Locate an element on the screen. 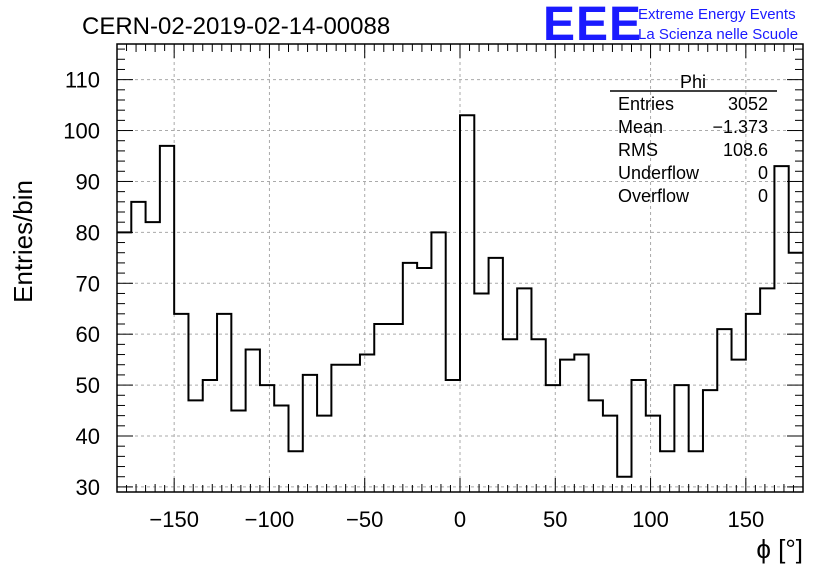 This screenshot has height=572, width=836. y-axis-label: Entries/bin is located at coordinates (23, 241).